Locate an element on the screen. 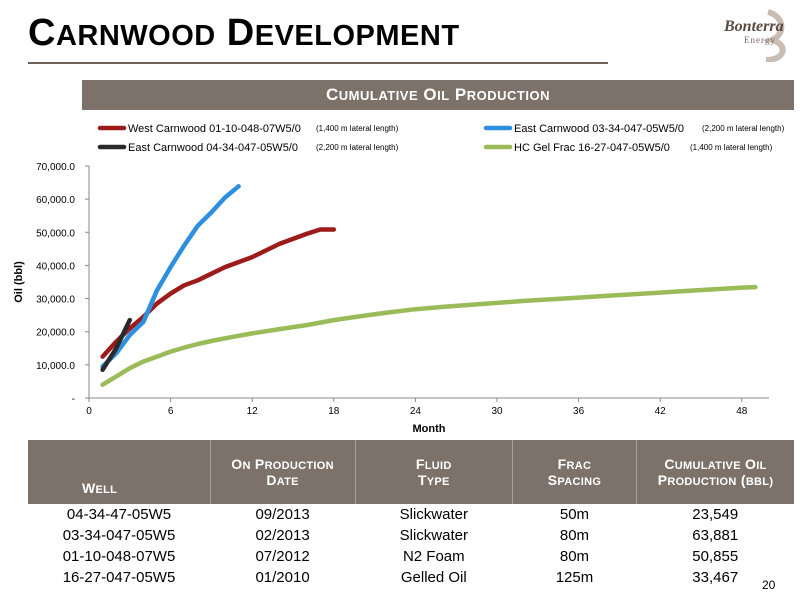  page-number: 20 is located at coordinates (769, 585).